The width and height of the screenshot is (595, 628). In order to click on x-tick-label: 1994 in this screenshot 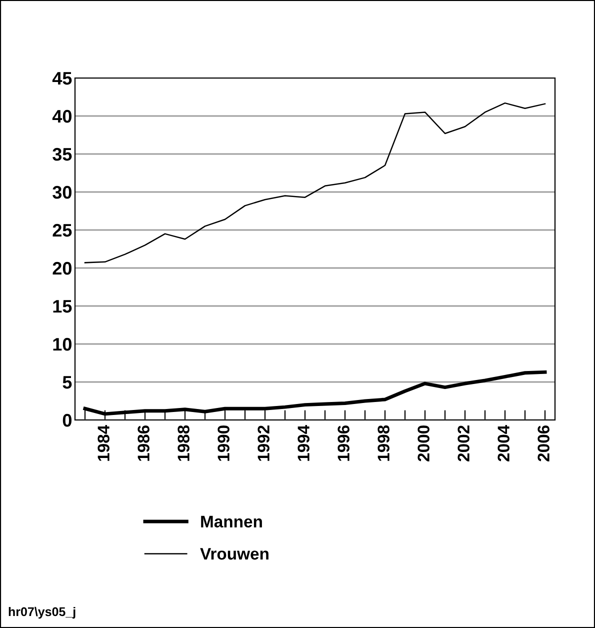, I will do `click(304, 442)`.